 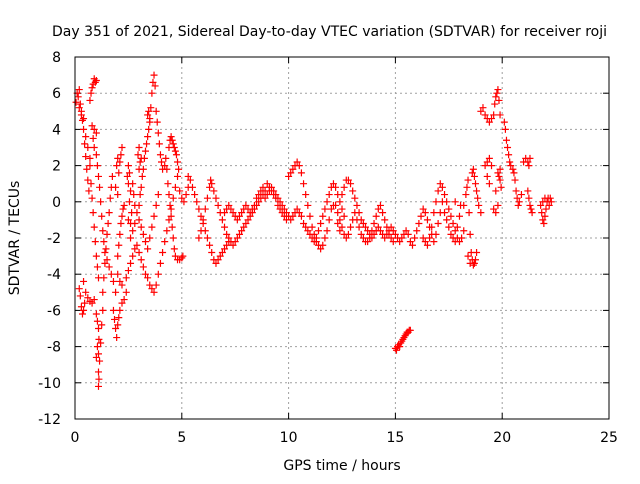 What do you see at coordinates (54, 348) in the screenshot?
I see `y-tick-label: -8` at bounding box center [54, 348].